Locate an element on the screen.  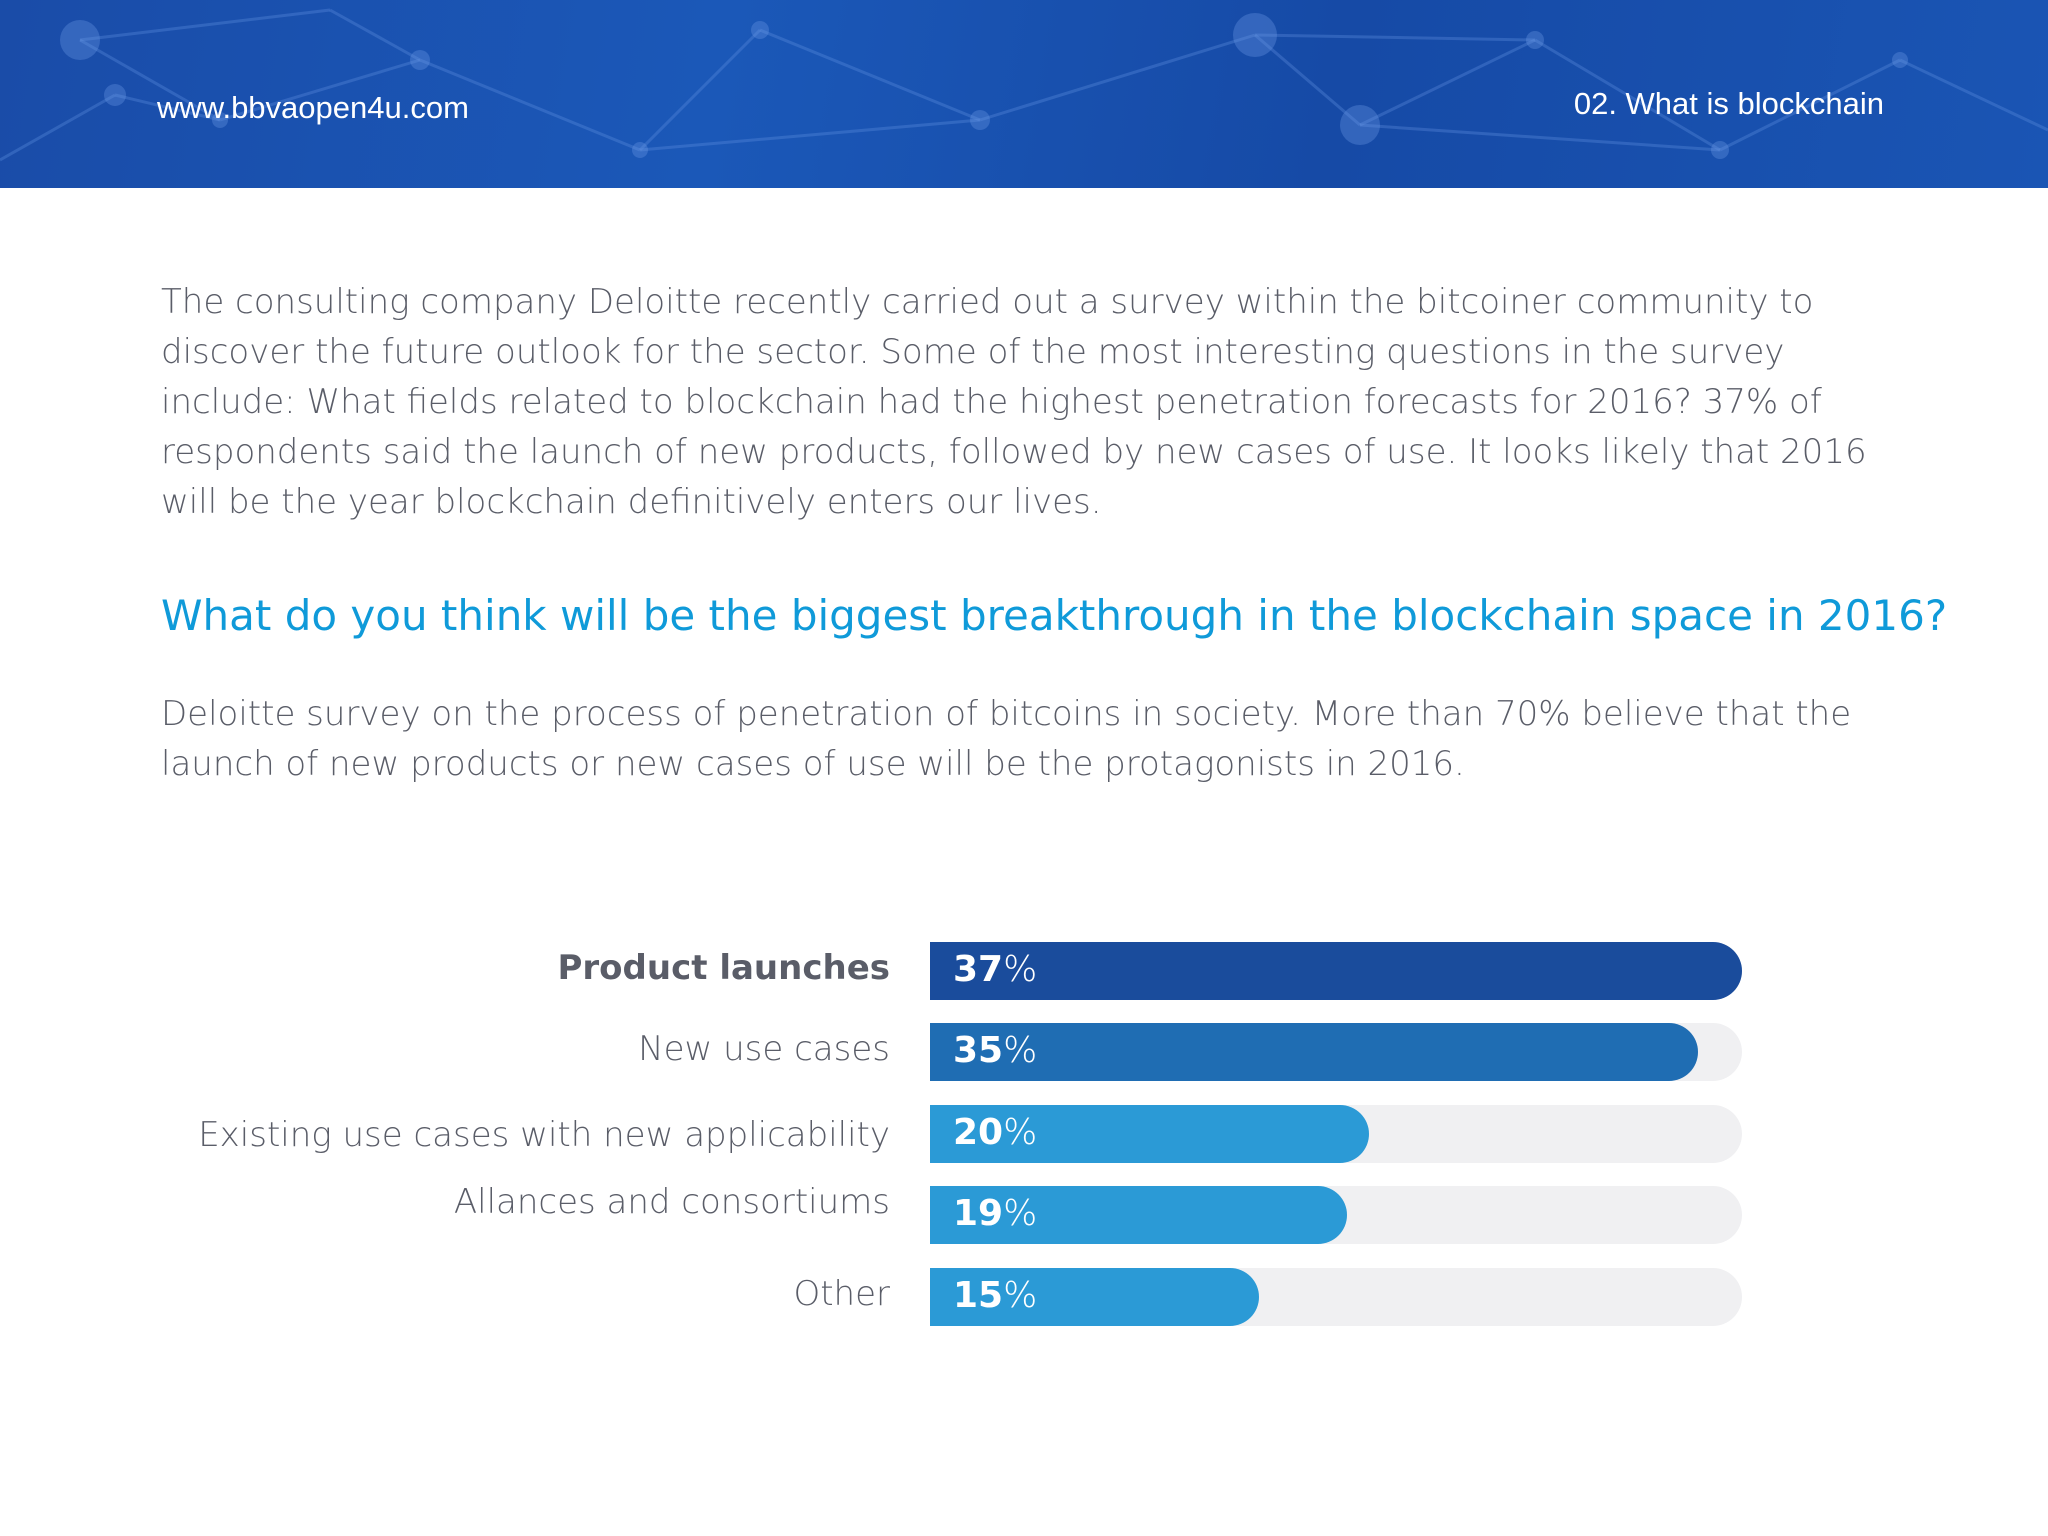
bar-row: Product launches 37% is located at coordinates (1024, 971).